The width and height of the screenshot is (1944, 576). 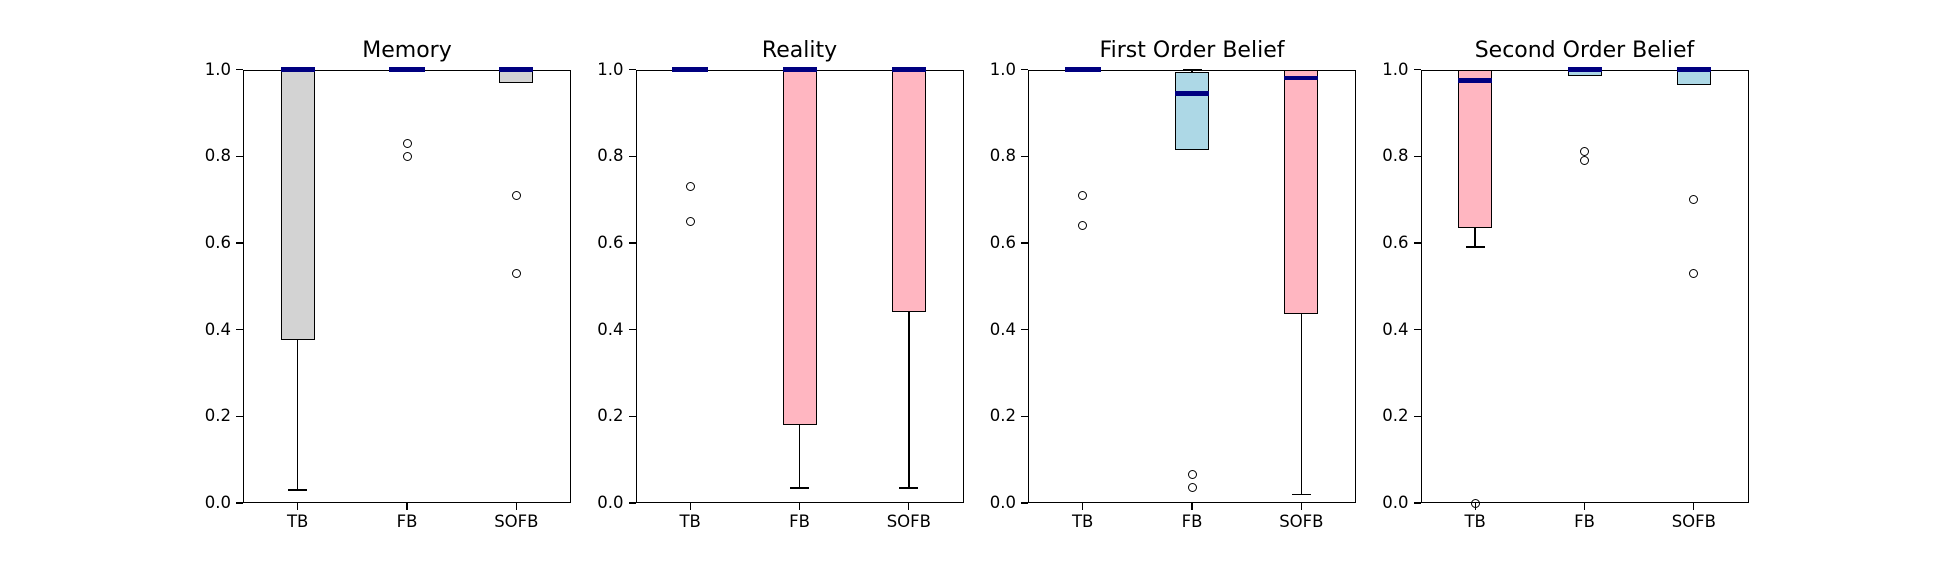 What do you see at coordinates (1082, 521) in the screenshot?
I see `panel-first-order-belief-xtick-label-tb: TB` at bounding box center [1082, 521].